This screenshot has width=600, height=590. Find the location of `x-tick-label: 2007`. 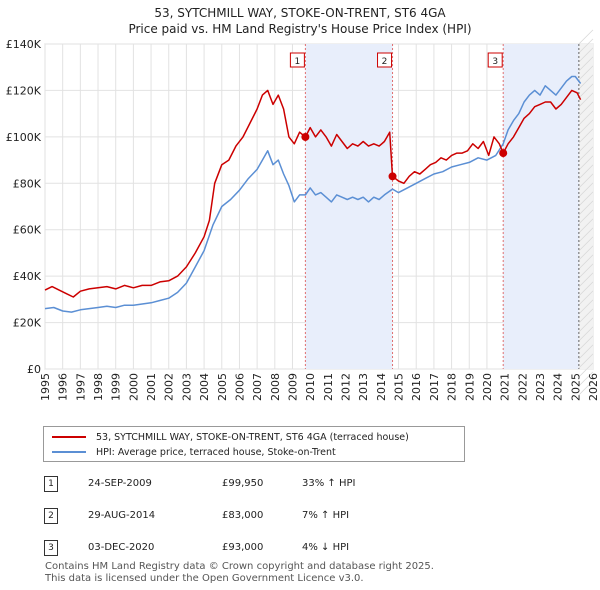

x-tick-label: 2007 is located at coordinates (257, 387).